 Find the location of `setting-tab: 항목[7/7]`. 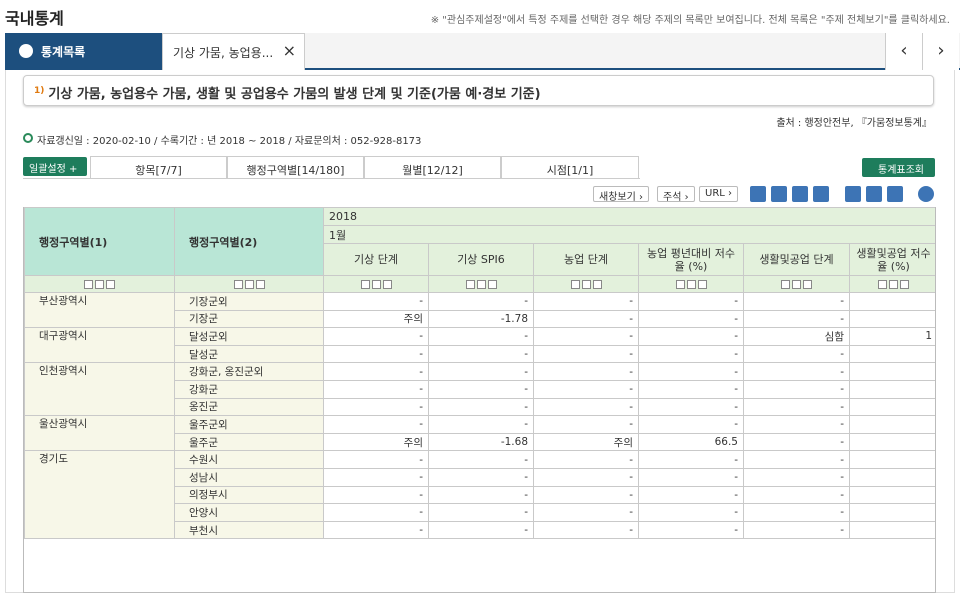

setting-tab: 항목[7/7] is located at coordinates (158, 167).